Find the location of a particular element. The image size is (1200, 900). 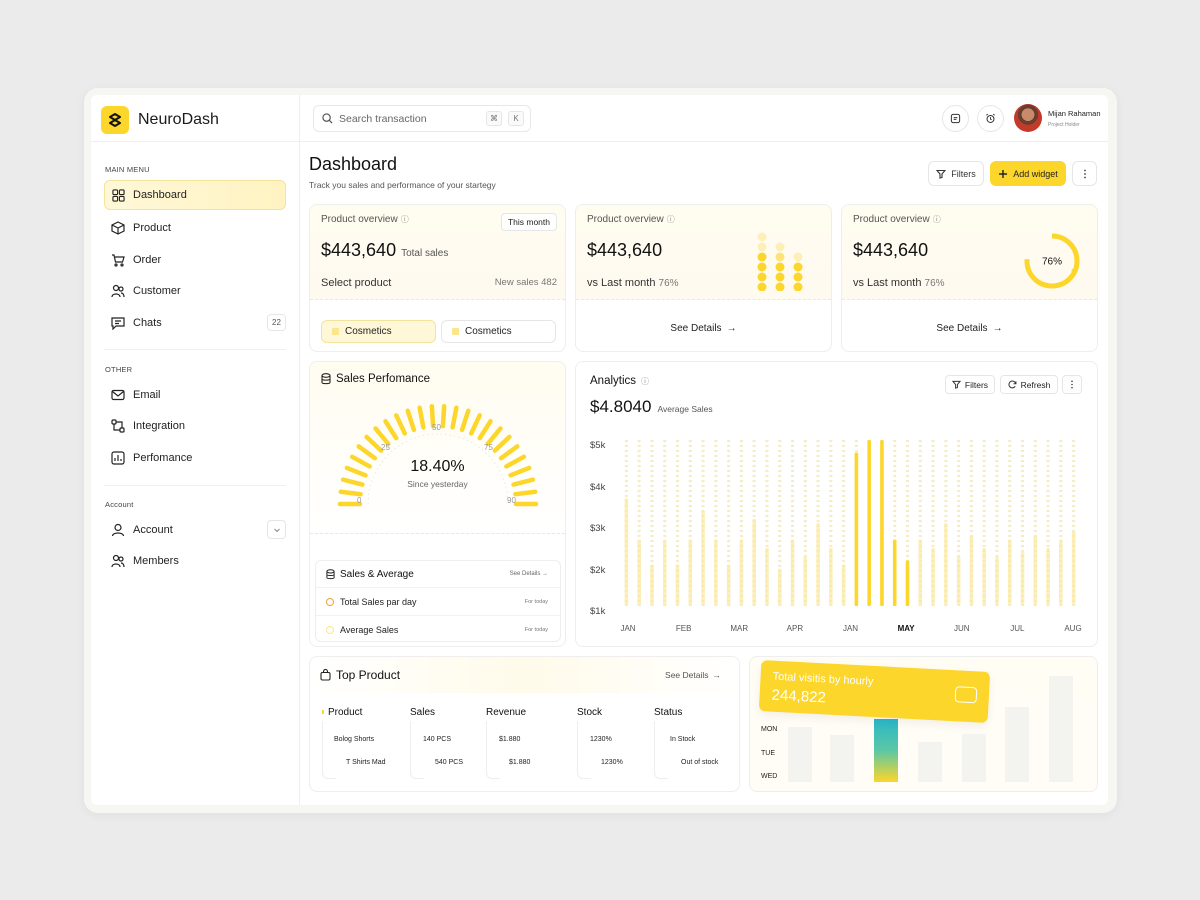

x-tick-label: MAR is located at coordinates (739, 628).